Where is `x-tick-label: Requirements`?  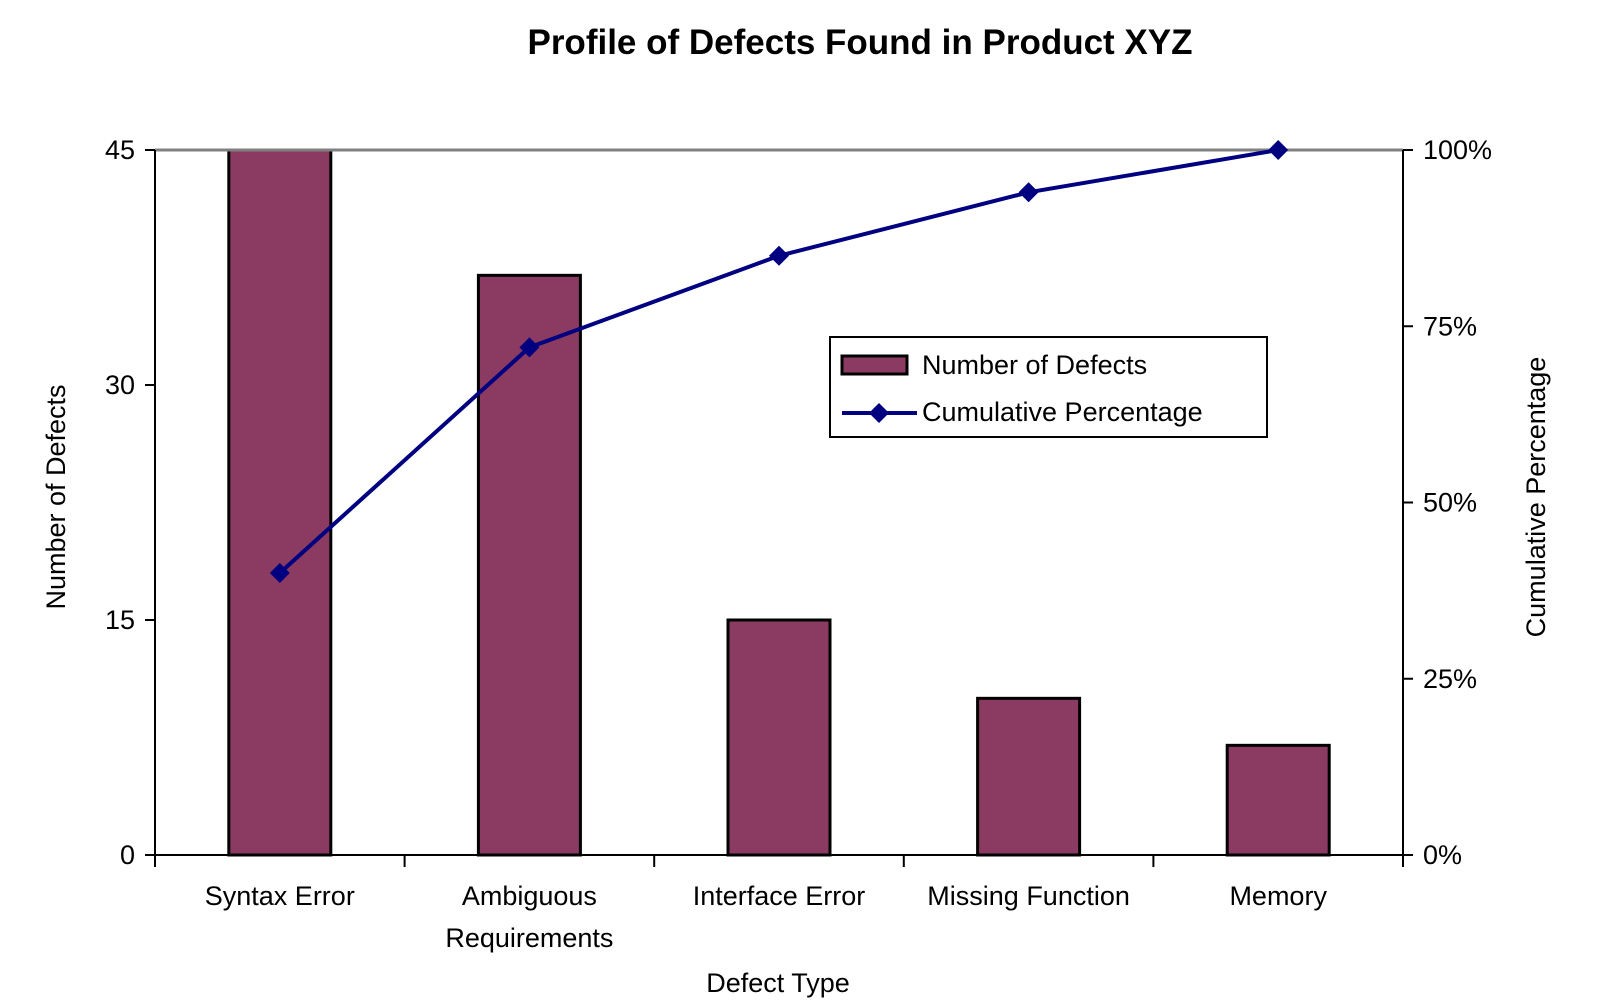
x-tick-label: Requirements is located at coordinates (529, 938).